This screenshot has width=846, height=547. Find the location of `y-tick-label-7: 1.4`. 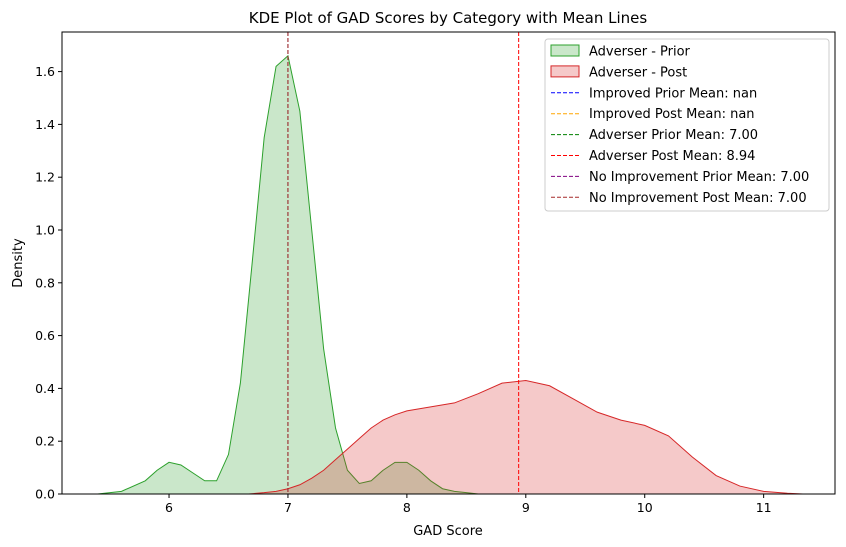

y-tick-label-7: 1.4 is located at coordinates (45, 124).